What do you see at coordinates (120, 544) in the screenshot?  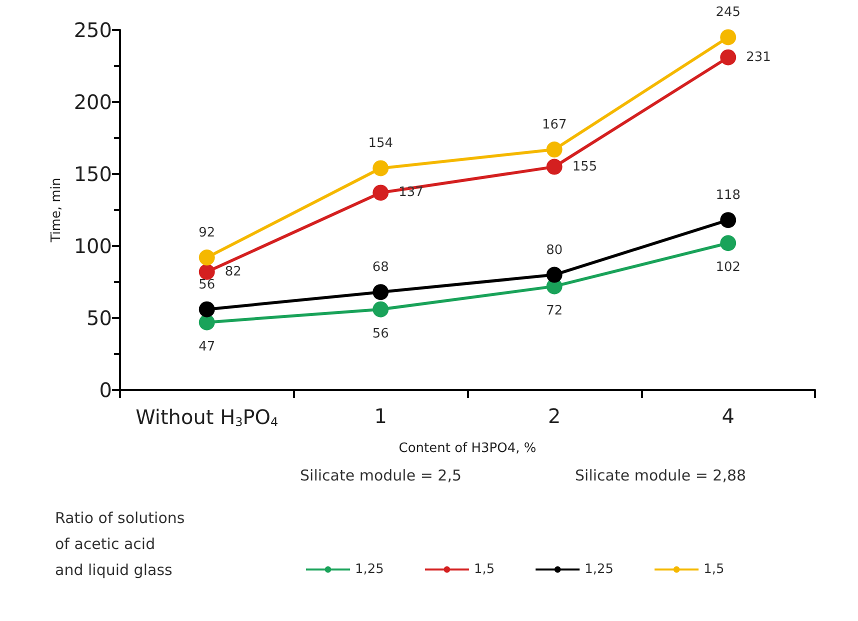 I see `legend-title: Ratio of solutions of acetic acid and liquid glass` at bounding box center [120, 544].